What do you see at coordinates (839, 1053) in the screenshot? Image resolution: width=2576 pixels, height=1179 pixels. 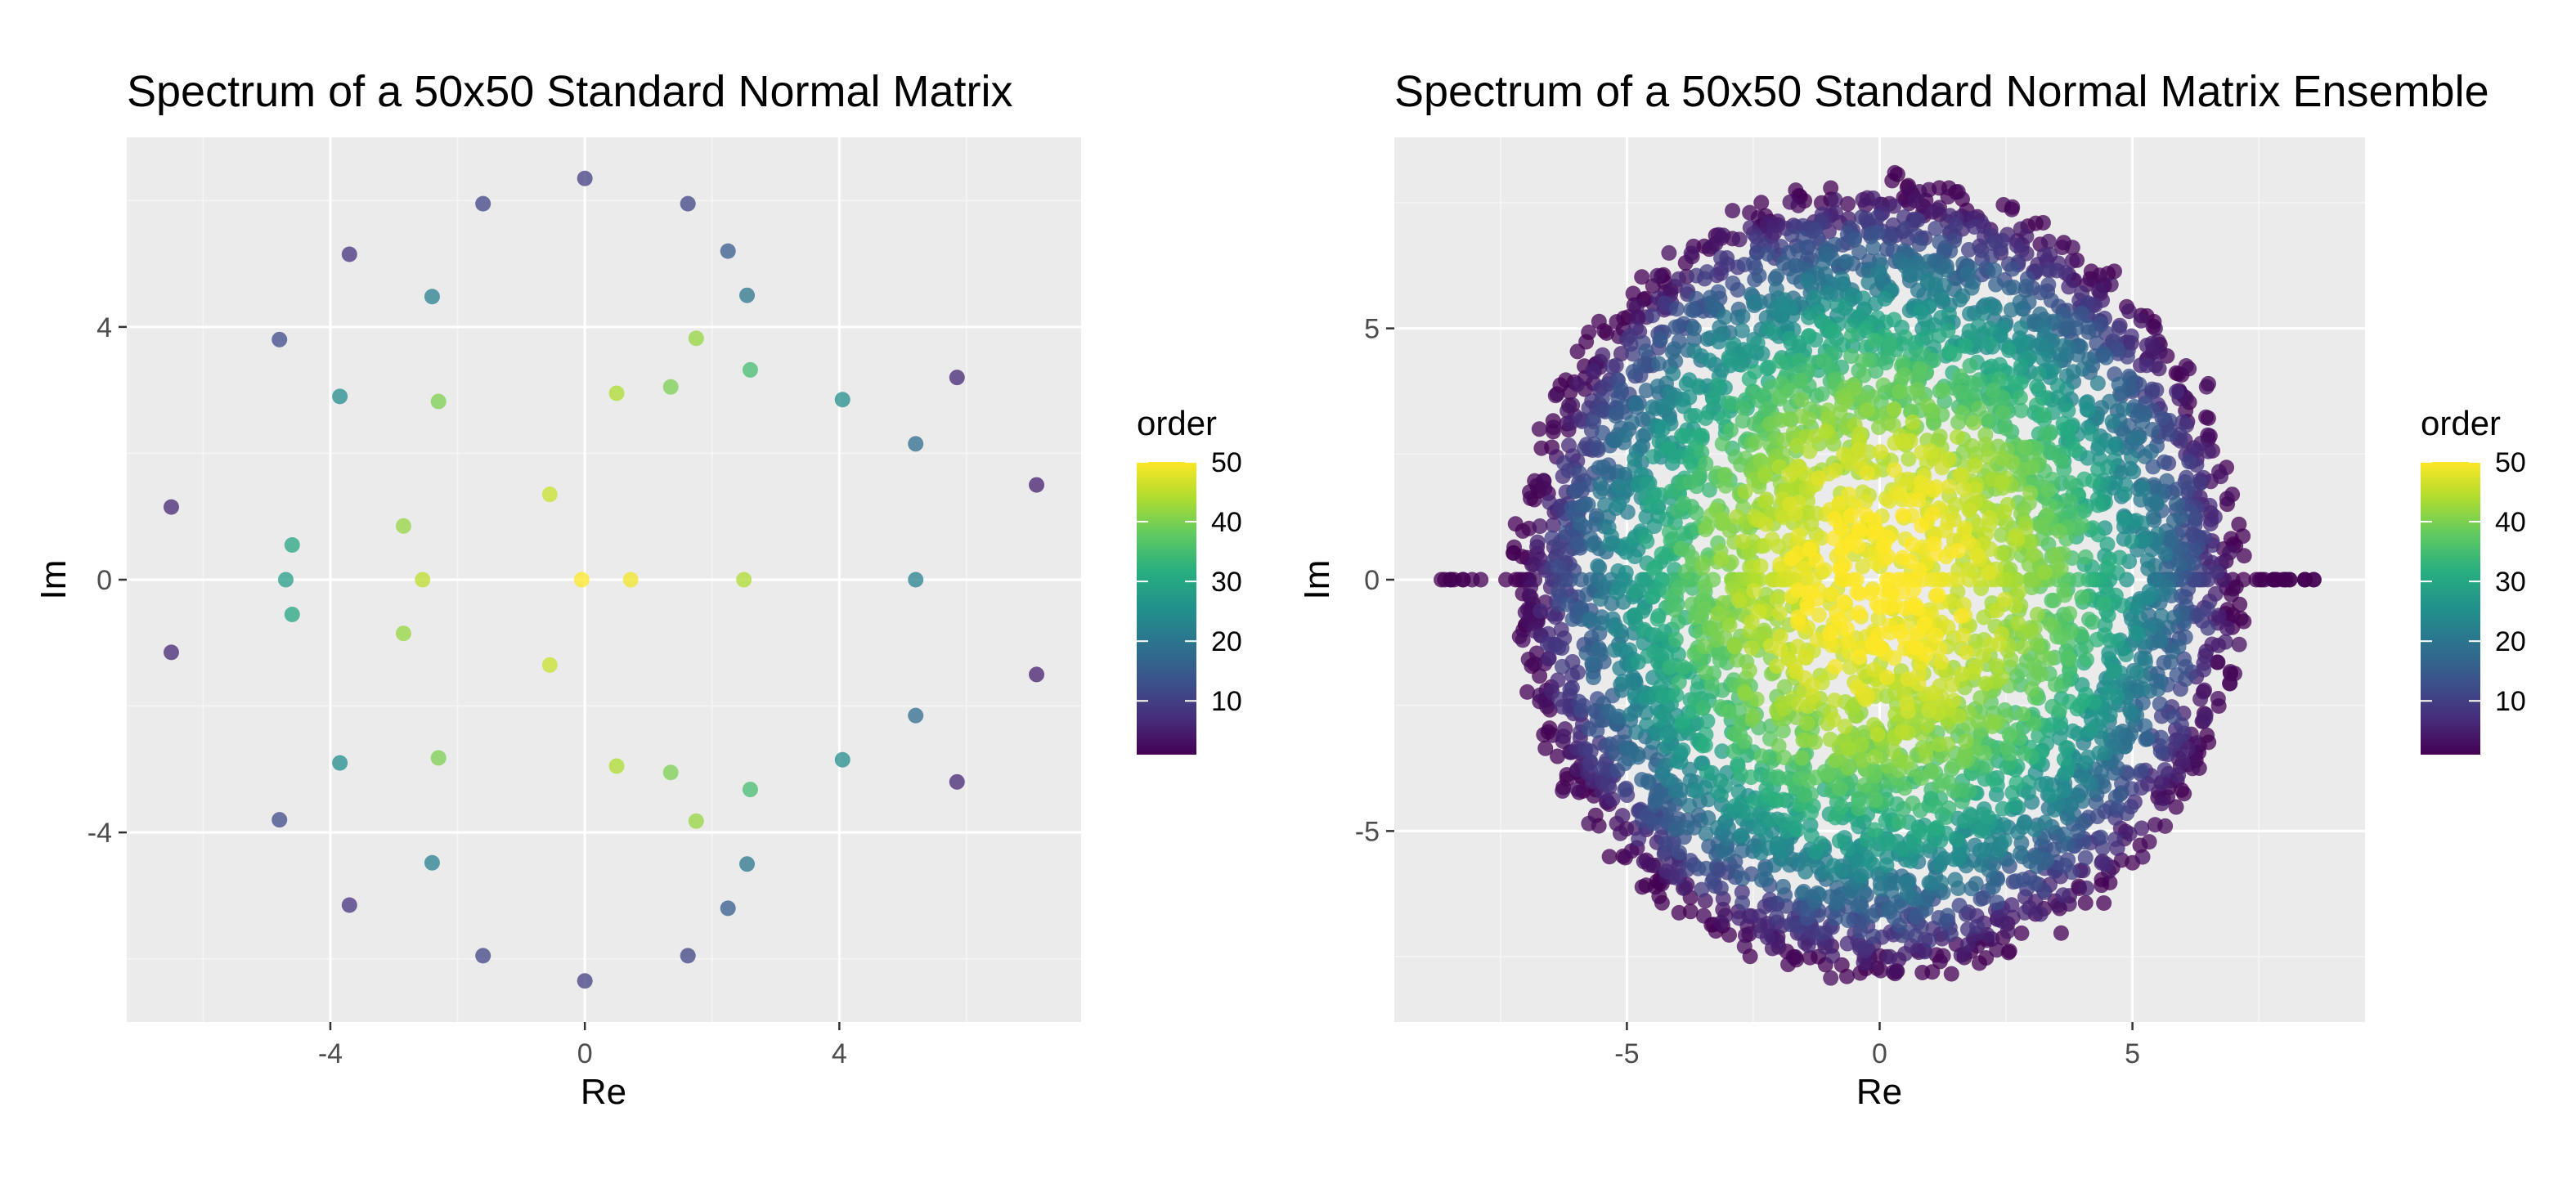 I see `x-tick-label: 4` at bounding box center [839, 1053].